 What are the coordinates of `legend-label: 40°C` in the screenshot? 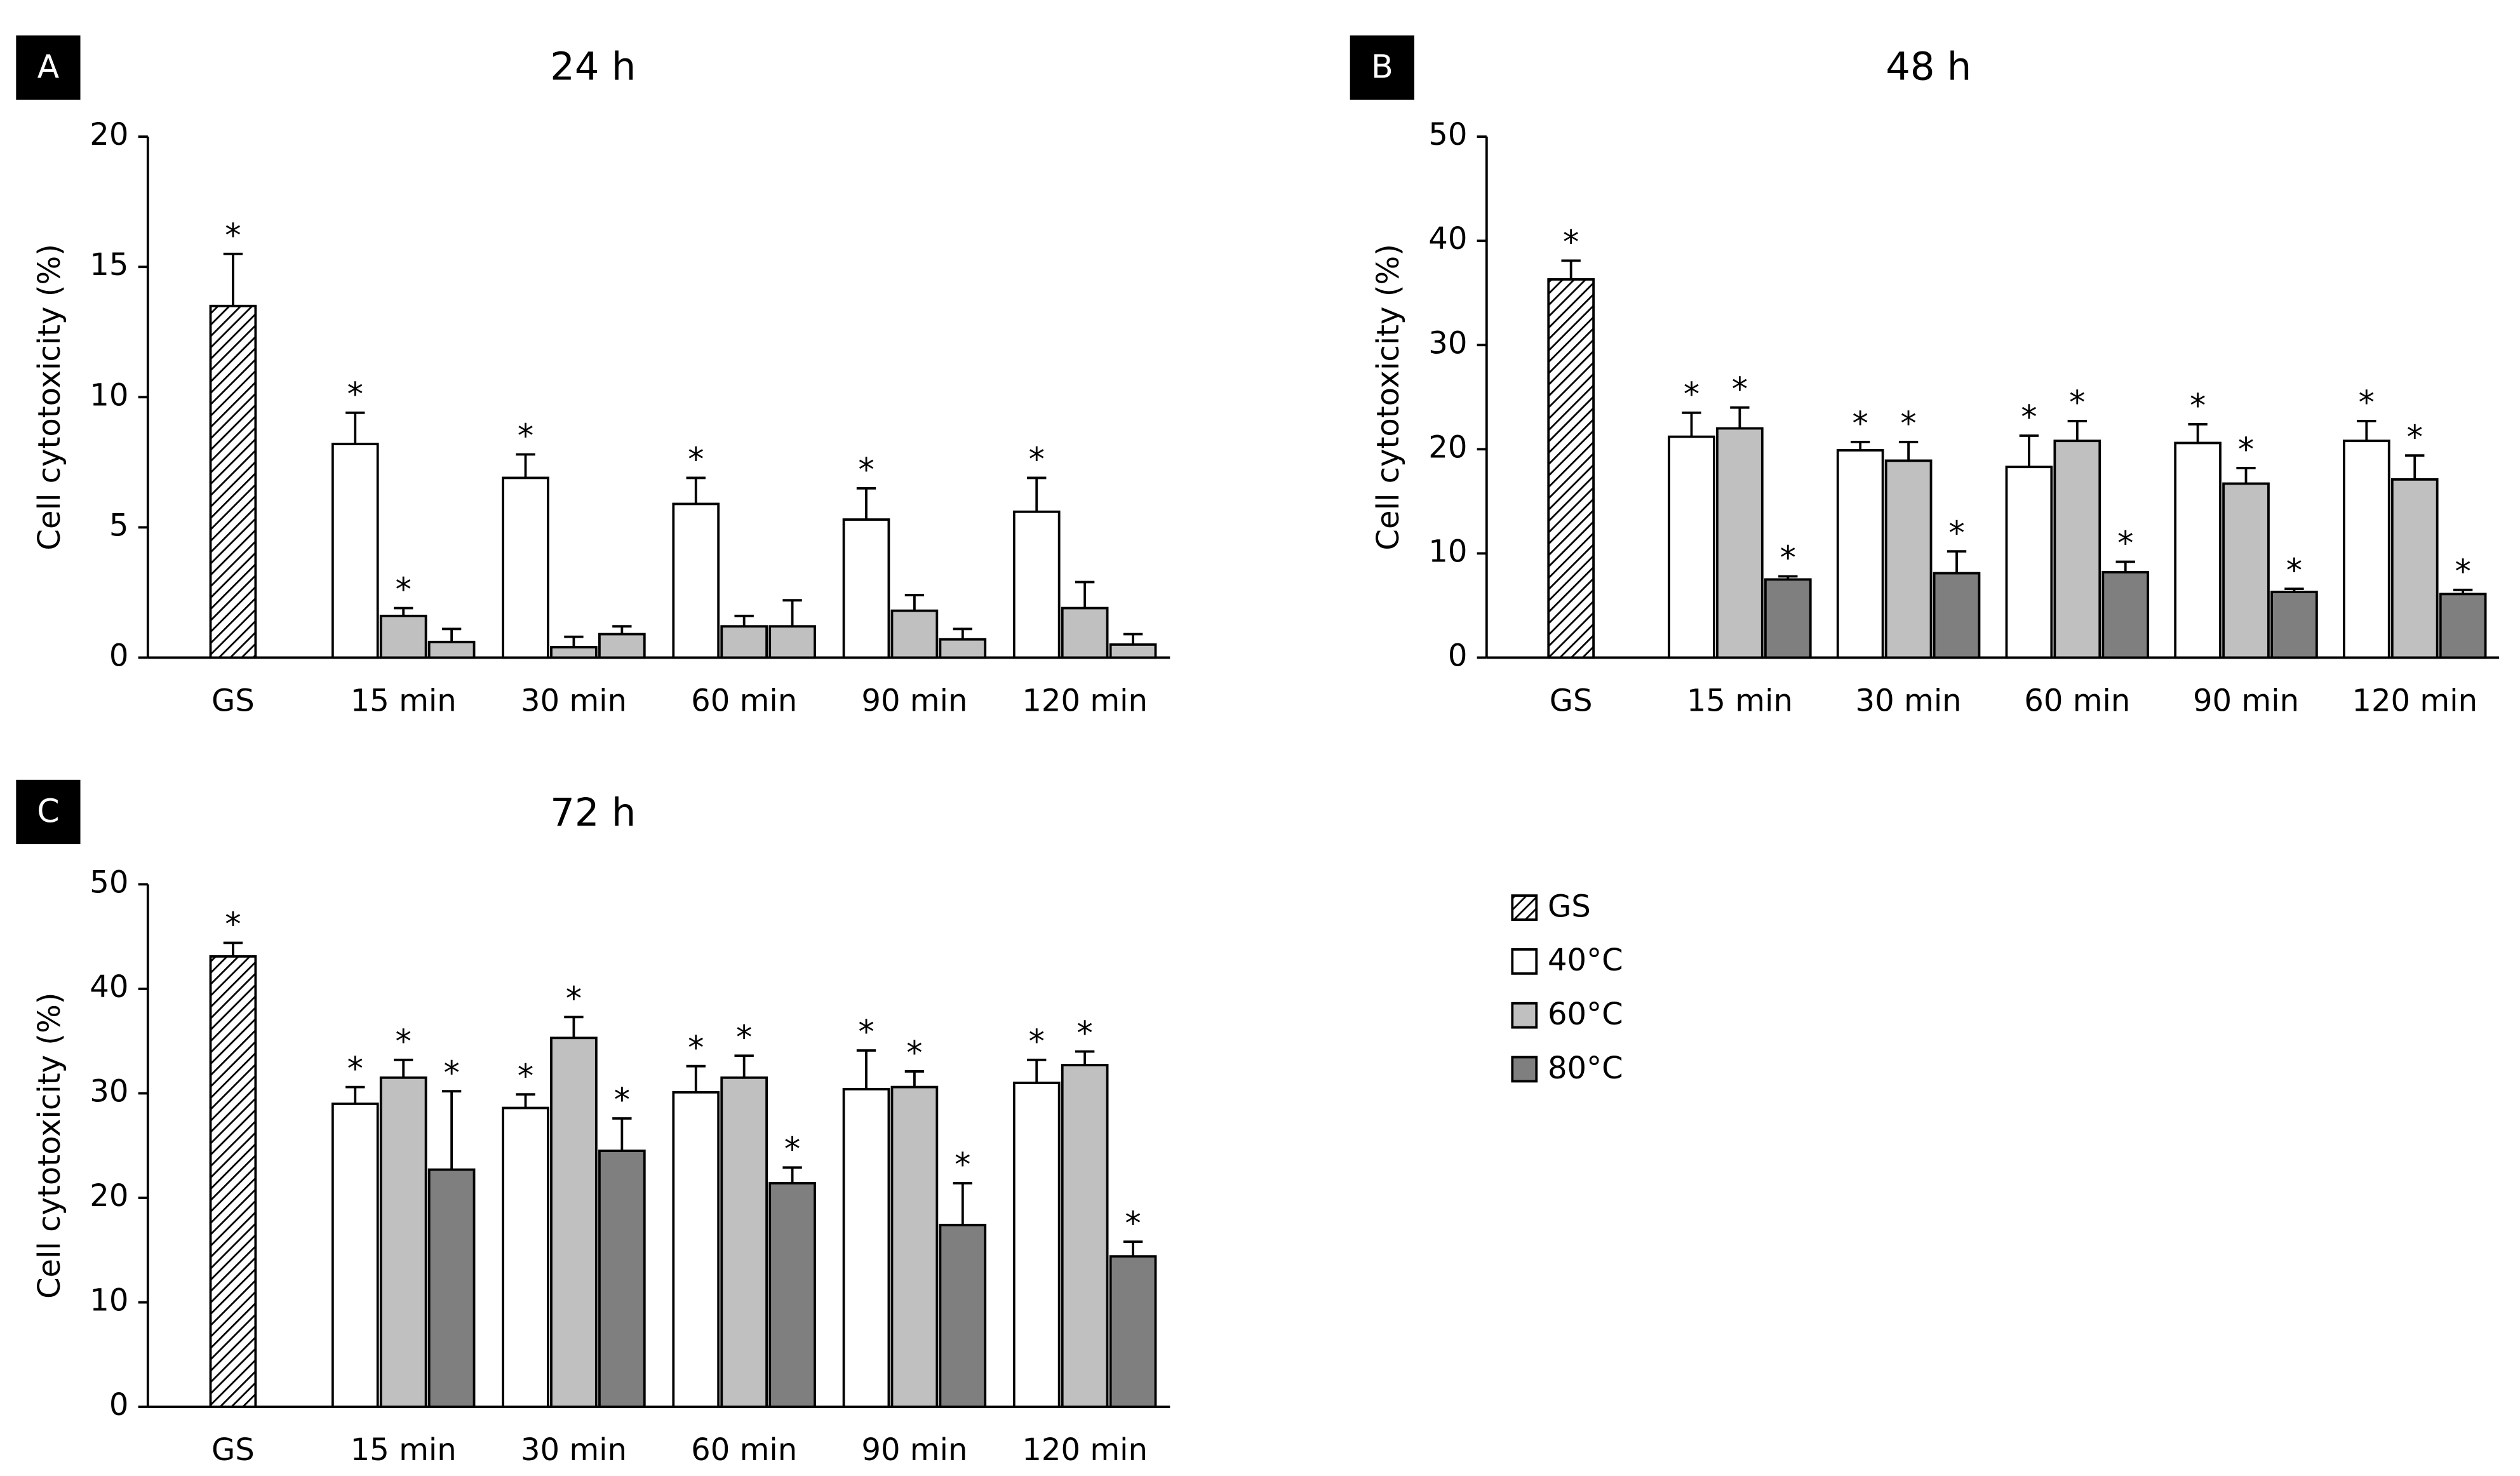 It's located at (1585, 960).